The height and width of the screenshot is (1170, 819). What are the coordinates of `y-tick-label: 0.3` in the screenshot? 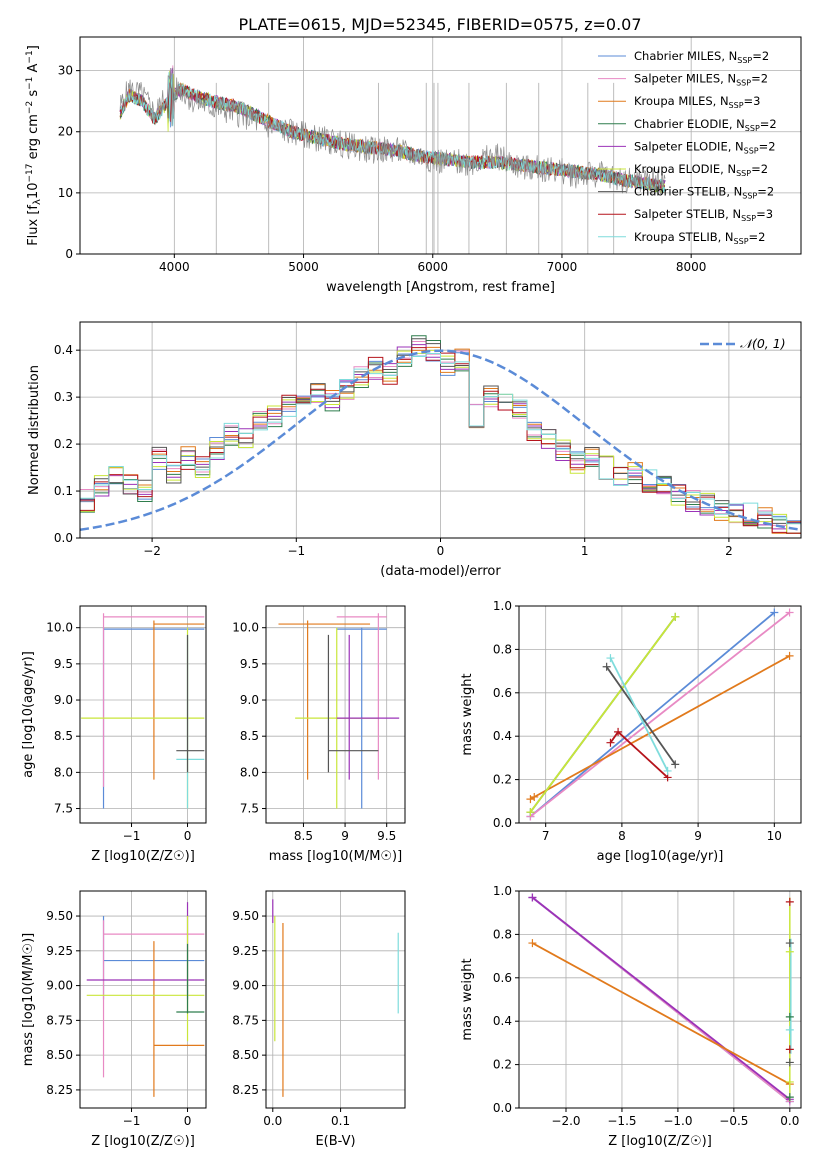 It's located at (63, 397).